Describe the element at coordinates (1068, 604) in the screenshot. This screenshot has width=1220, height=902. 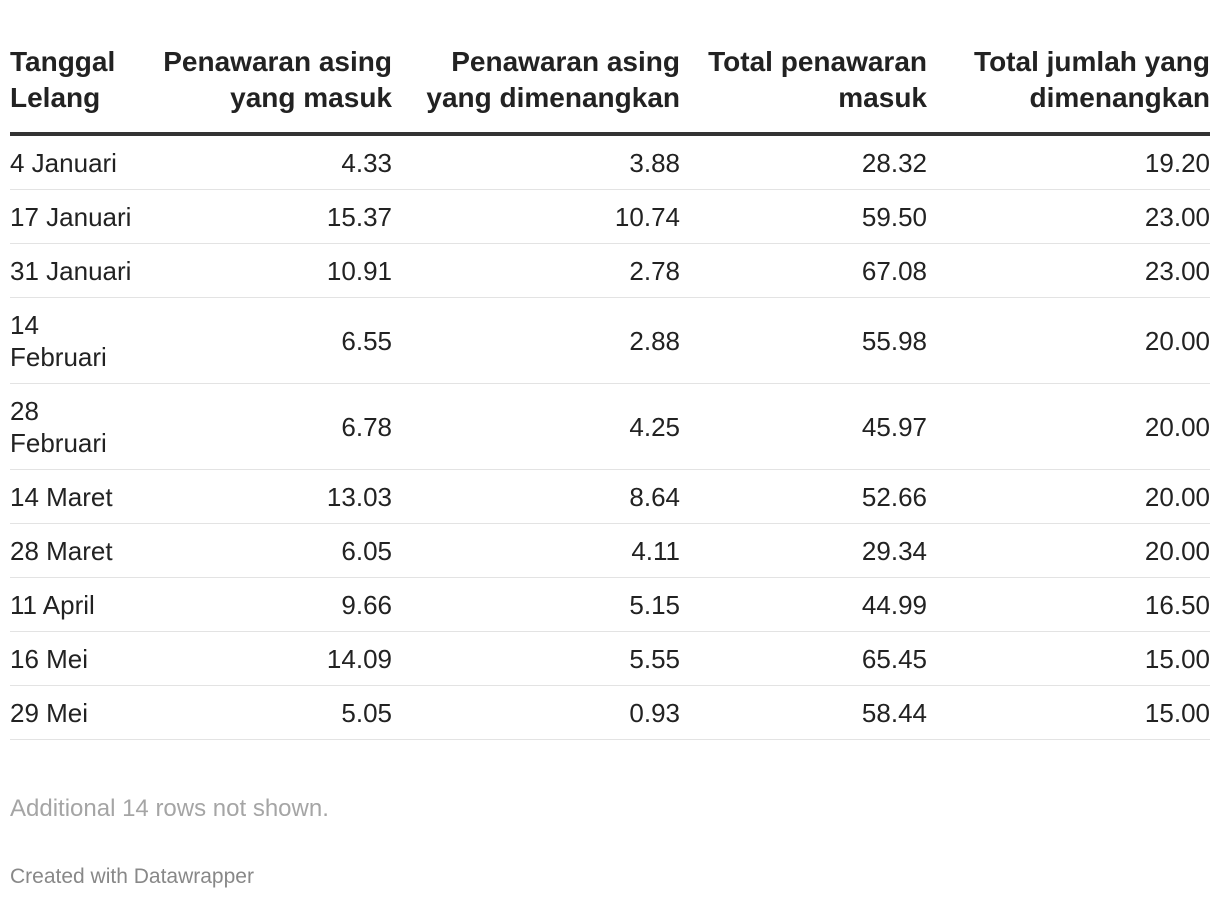
I see `table-cell-value: 16.50` at that location.